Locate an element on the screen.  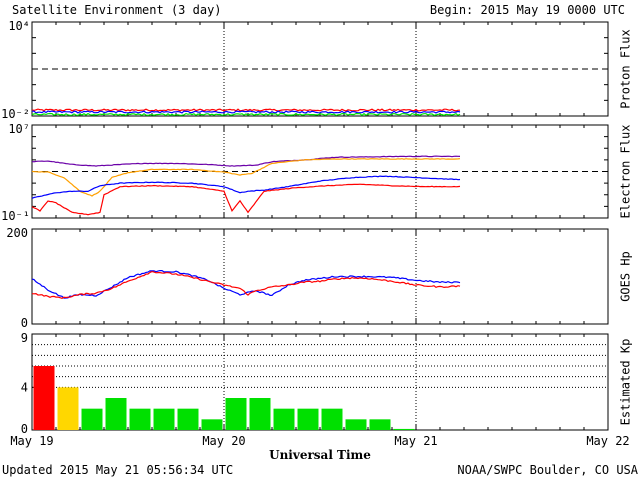
goes-hp-y-tick-label: 0 is located at coordinates (24, 323).